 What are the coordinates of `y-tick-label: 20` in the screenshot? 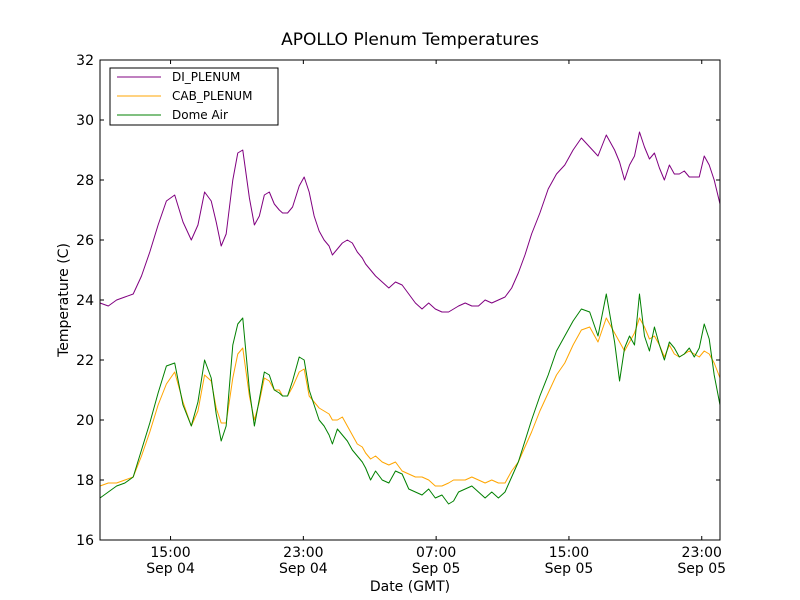 It's located at (85, 421).